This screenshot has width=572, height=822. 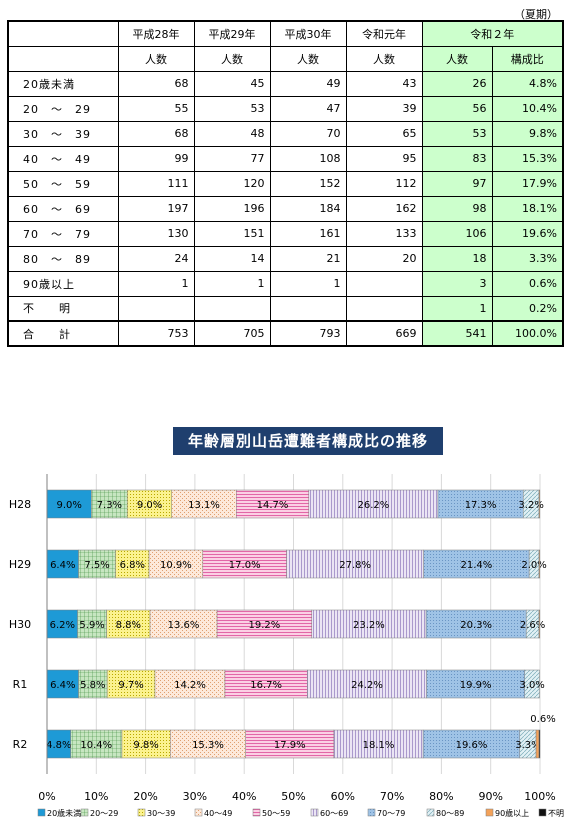 What do you see at coordinates (457, 208) in the screenshot?
I see `table-cell: 98` at bounding box center [457, 208].